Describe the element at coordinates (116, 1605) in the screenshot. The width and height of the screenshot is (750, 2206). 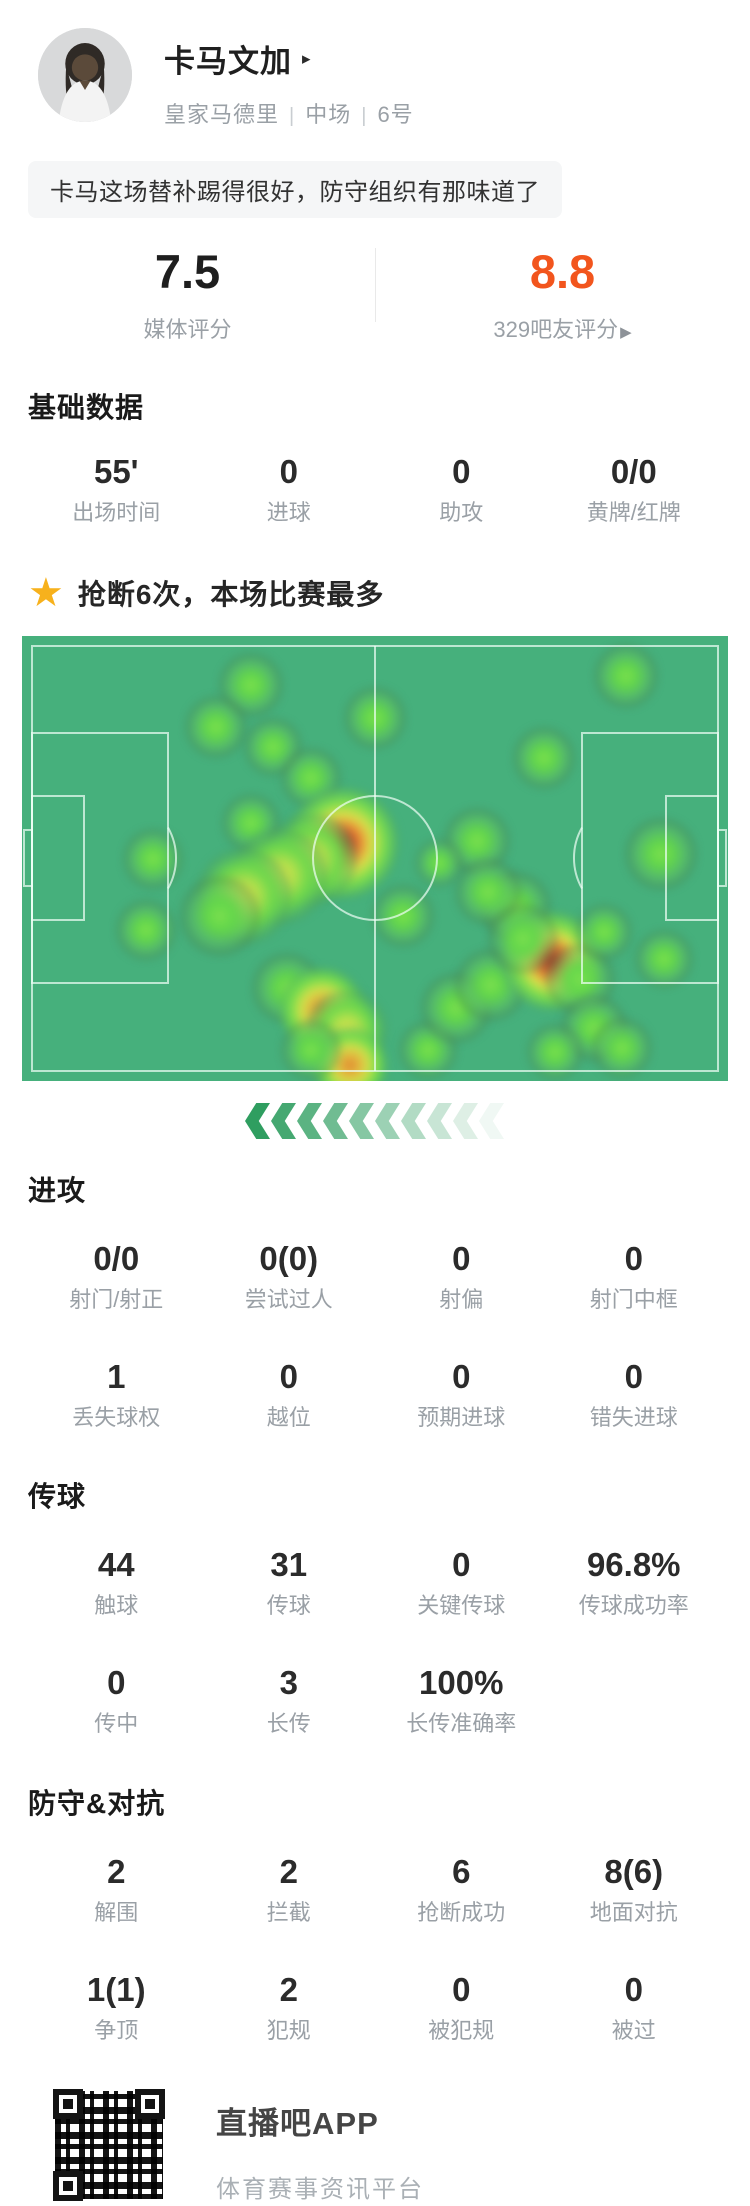
I see `stat-label: 触球` at that location.